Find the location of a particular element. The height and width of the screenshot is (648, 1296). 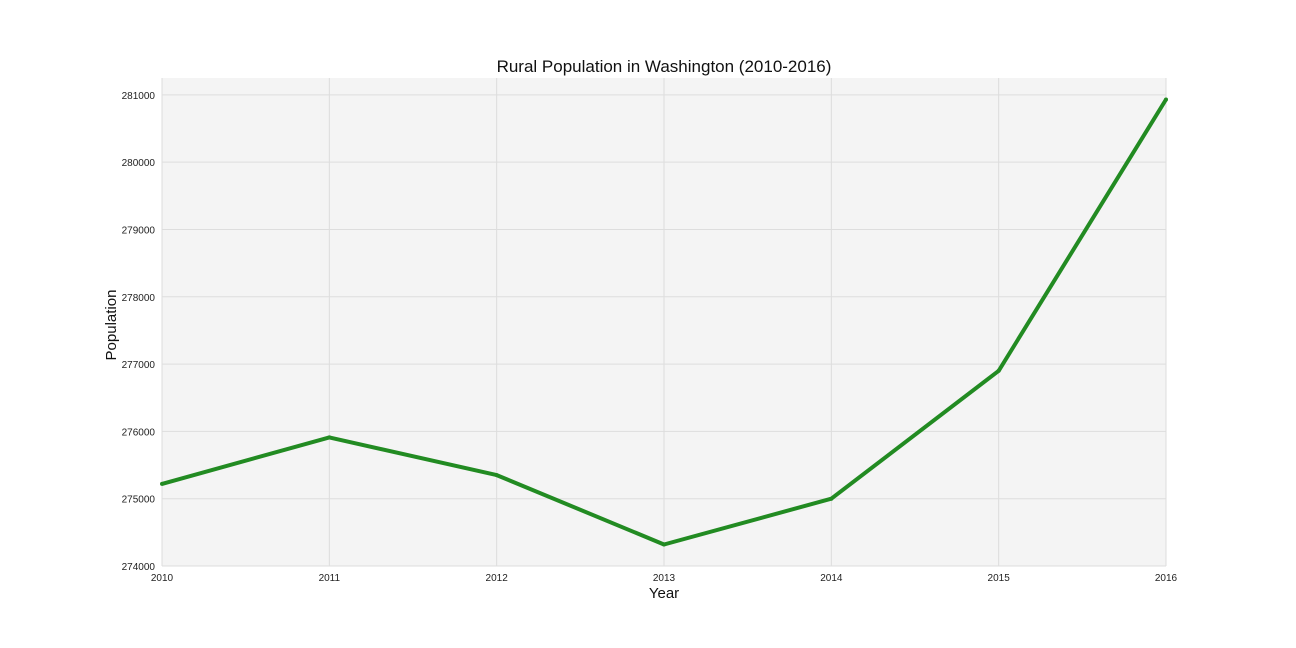

x-tick-label: 2010 is located at coordinates (162, 578).